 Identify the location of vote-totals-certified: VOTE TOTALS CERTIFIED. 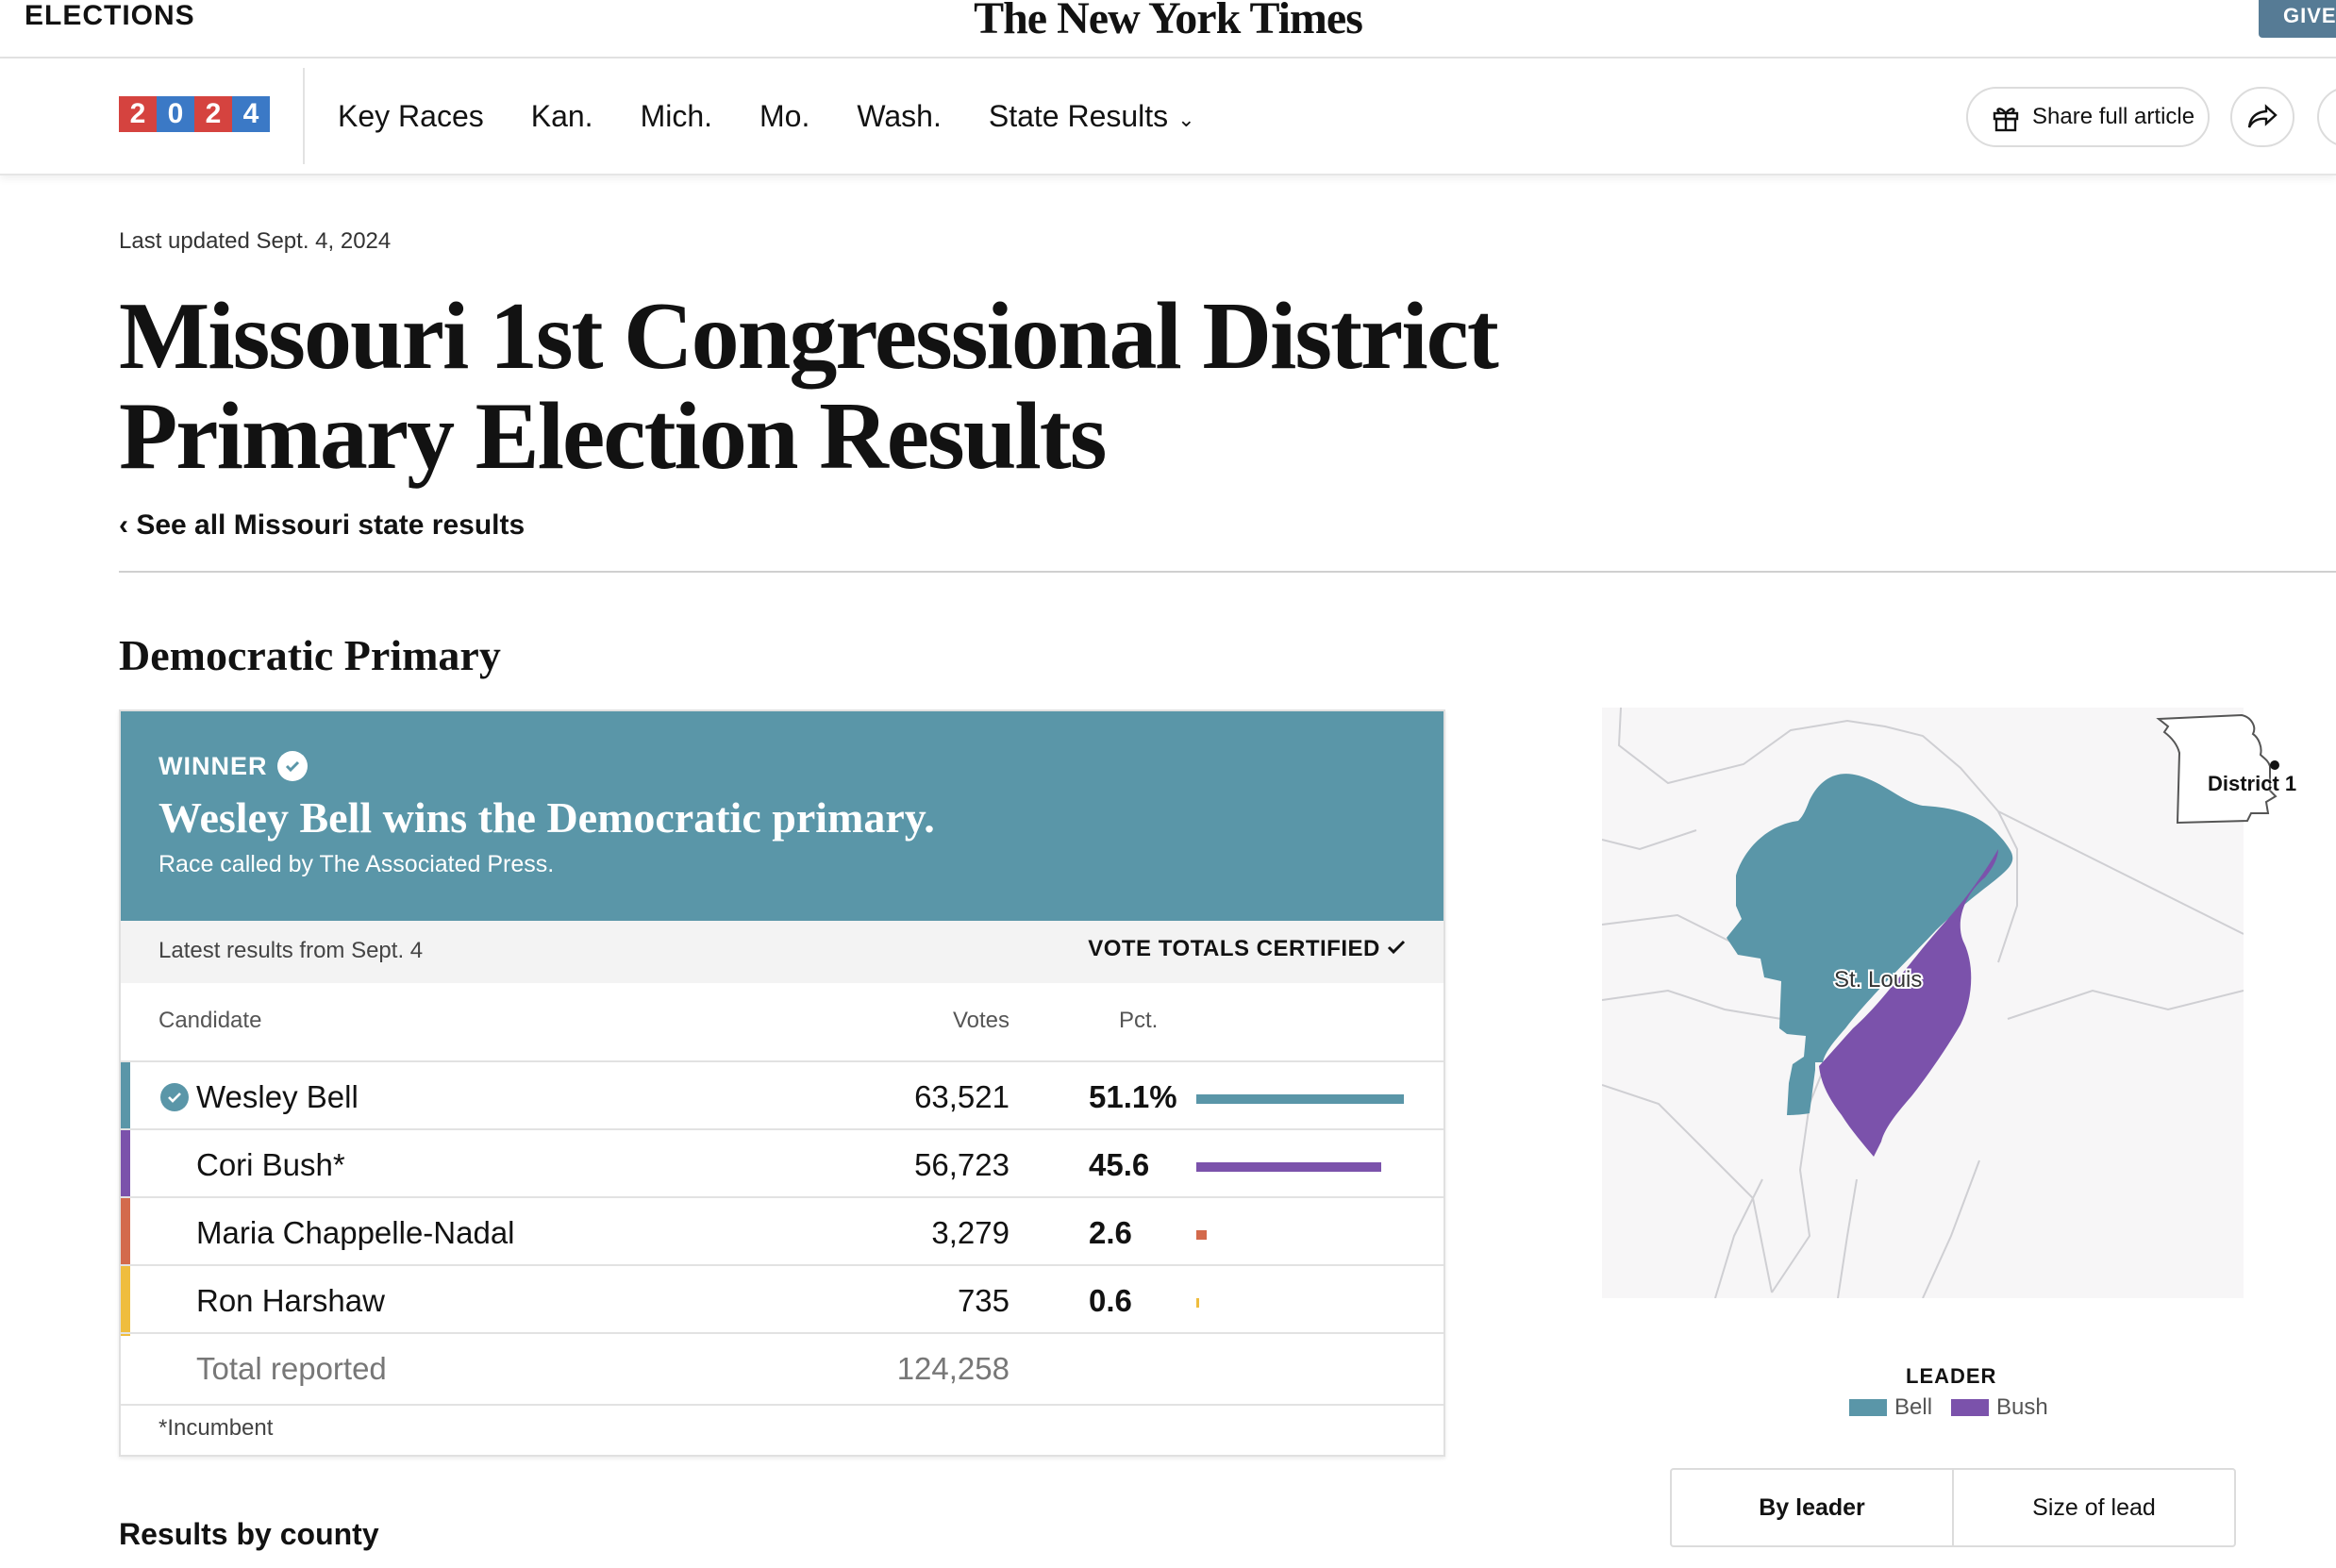
(1247, 949).